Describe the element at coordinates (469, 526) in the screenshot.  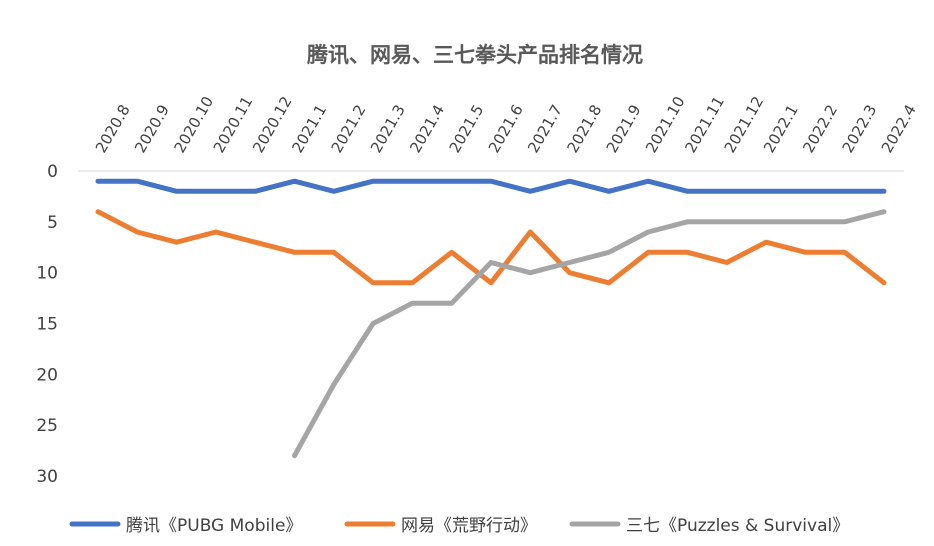
I see `legend-label-1: 网易《荒野行动》` at that location.